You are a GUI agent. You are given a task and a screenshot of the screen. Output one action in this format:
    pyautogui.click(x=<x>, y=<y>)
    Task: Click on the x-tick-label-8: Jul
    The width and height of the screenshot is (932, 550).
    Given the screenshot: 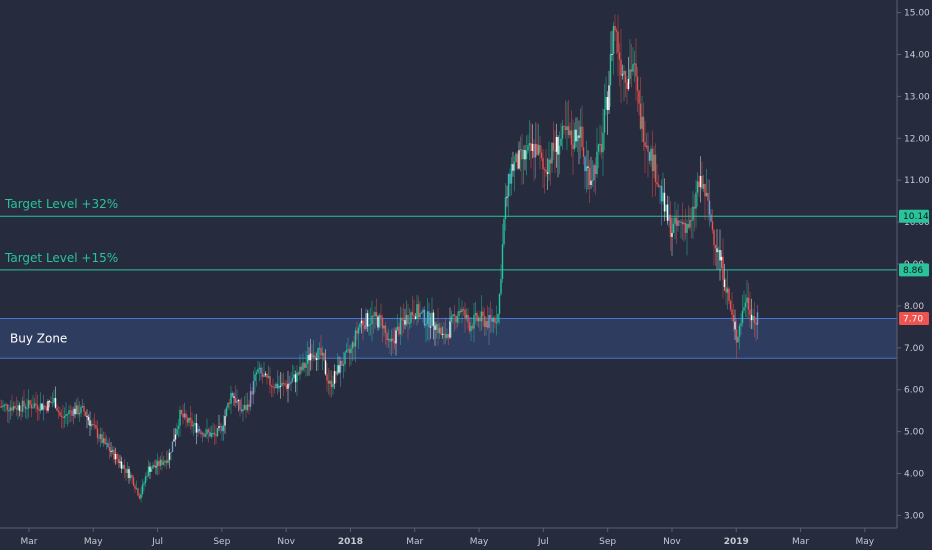 What is the action you would take?
    pyautogui.click(x=543, y=542)
    